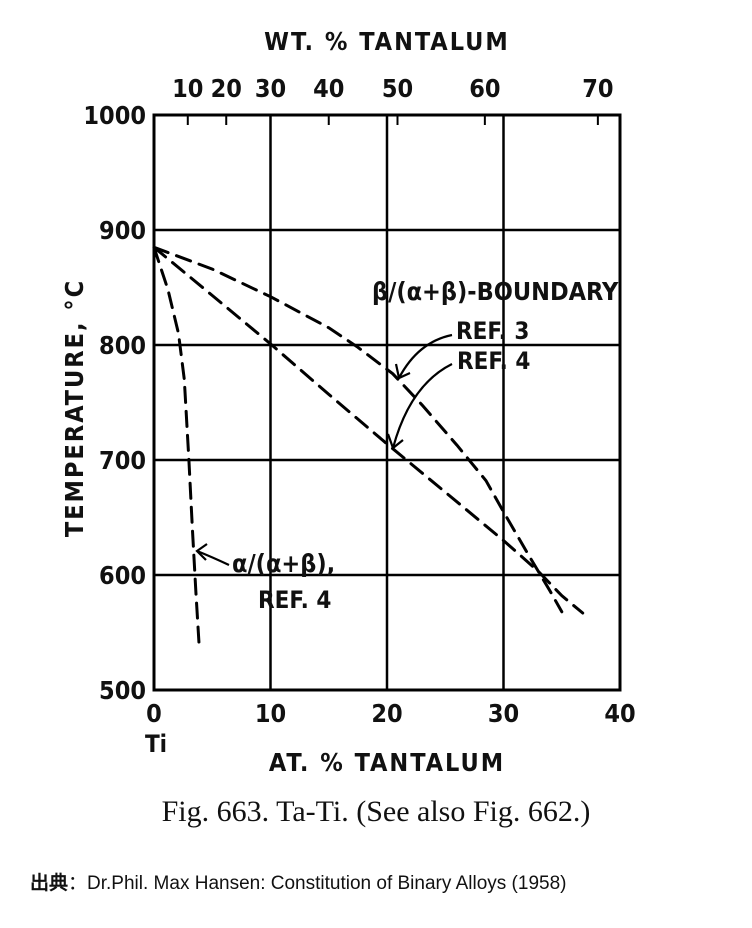  I want to click on y-tick-label: 700, so click(122, 460).